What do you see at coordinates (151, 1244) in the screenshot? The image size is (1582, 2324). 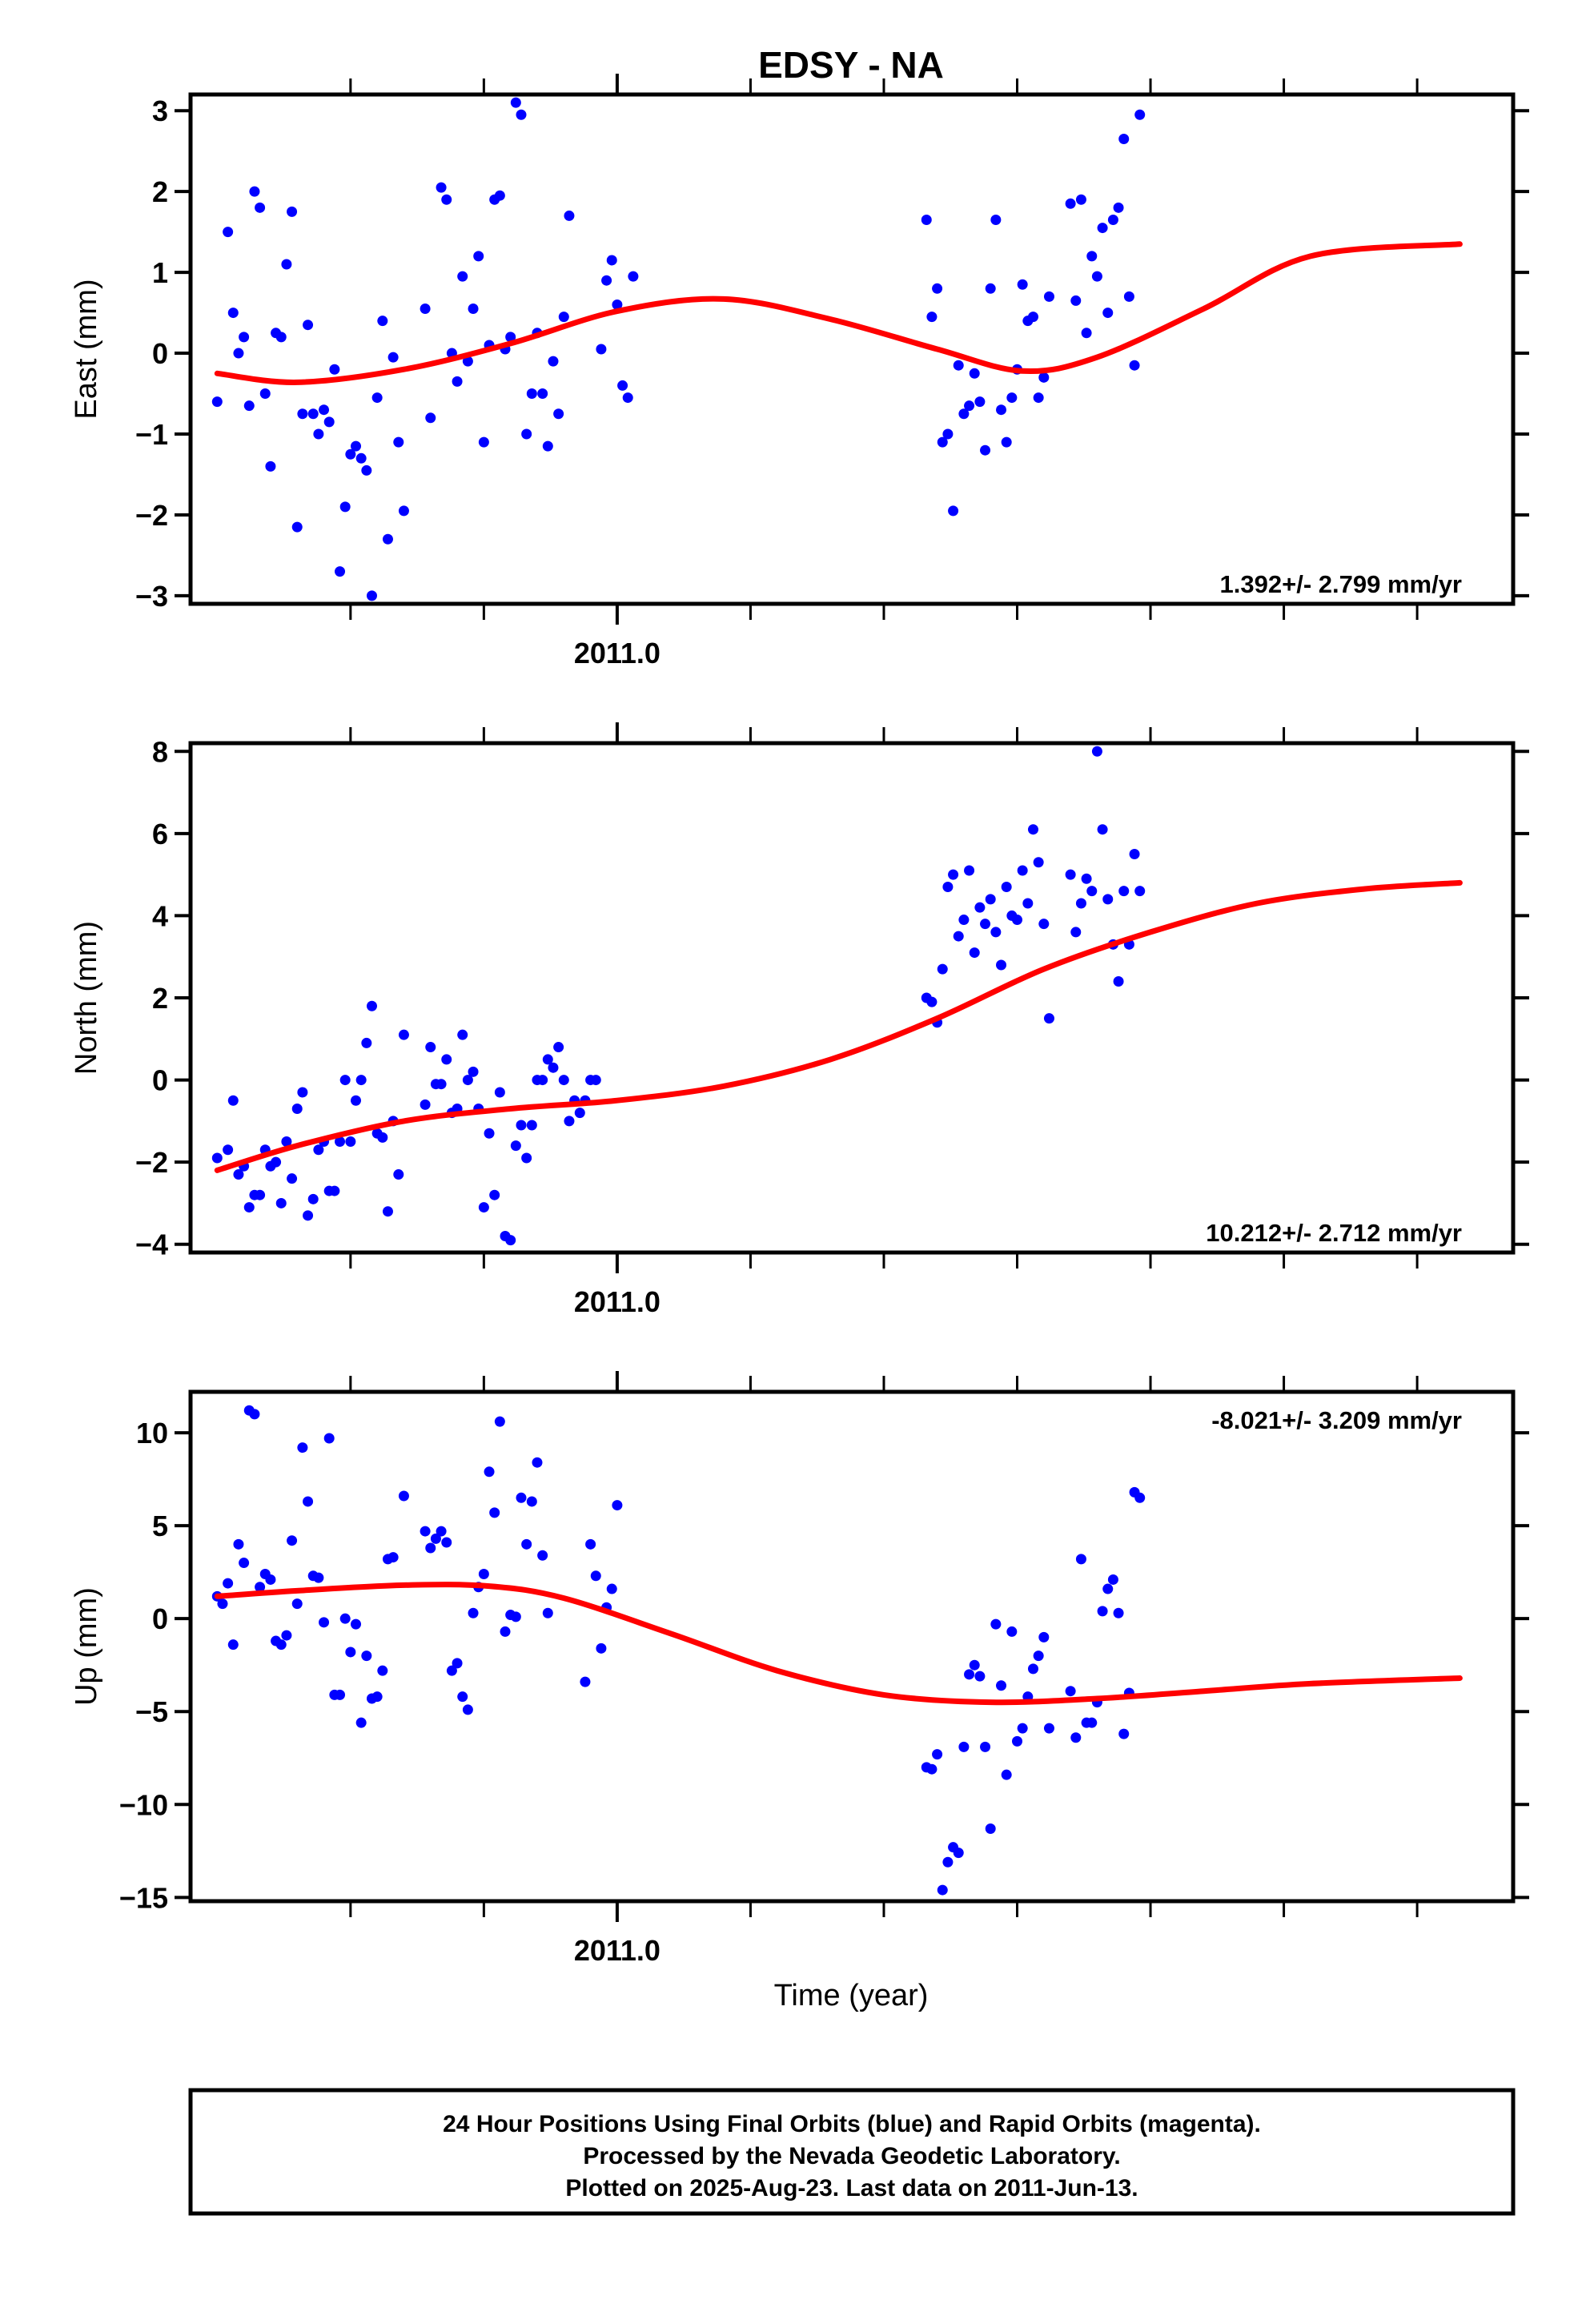 I see `north-y-tick-label: −4` at bounding box center [151, 1244].